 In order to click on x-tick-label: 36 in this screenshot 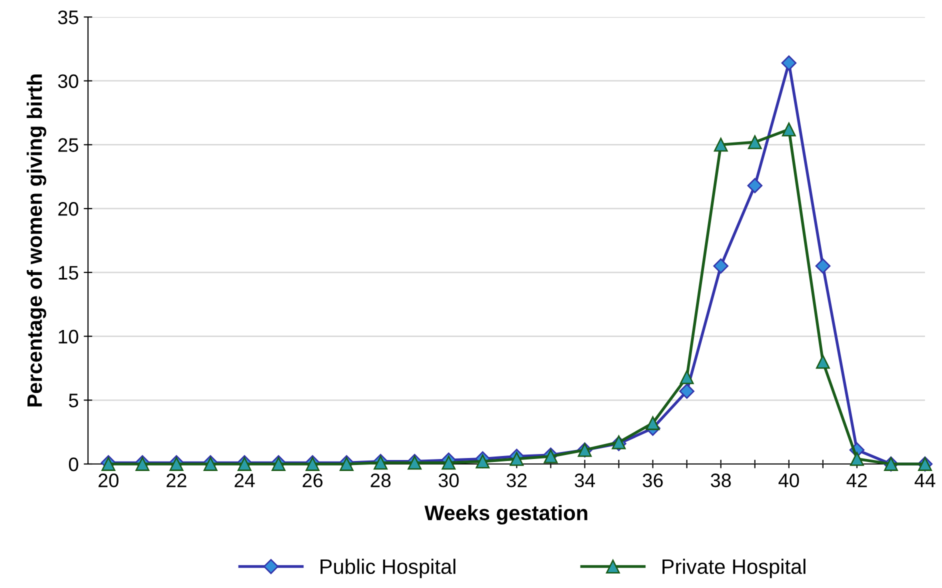, I will do `click(652, 481)`.